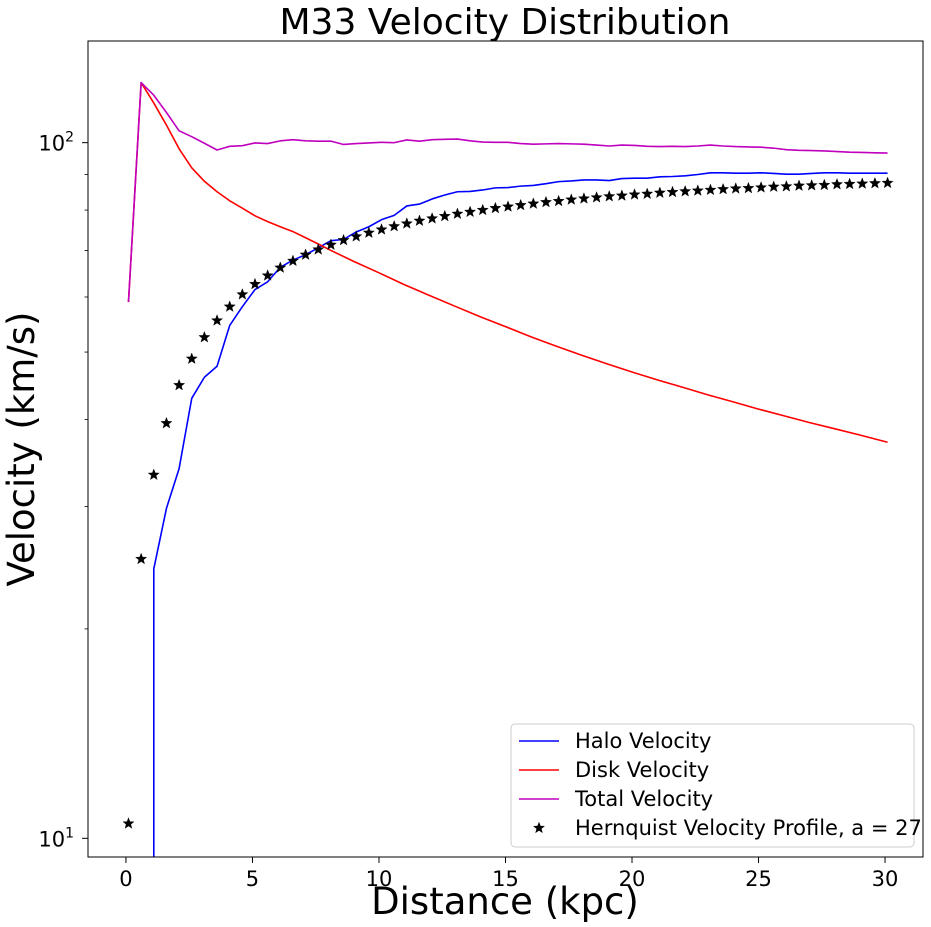 Image resolution: width=931 pixels, height=927 pixels. I want to click on x-tick-label: 0, so click(125, 879).